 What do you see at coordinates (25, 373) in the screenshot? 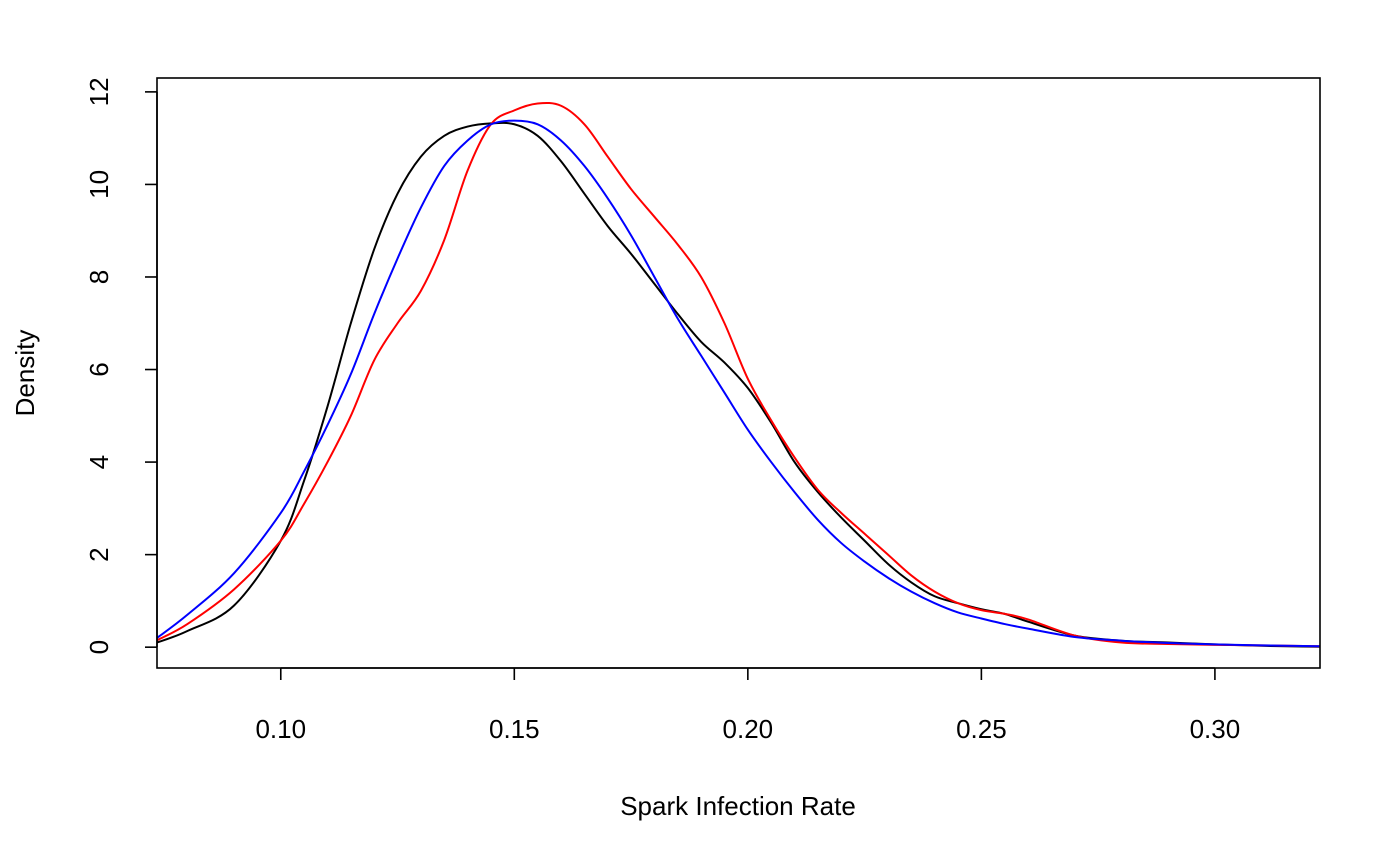
I see `y-axis-title: Density` at bounding box center [25, 373].